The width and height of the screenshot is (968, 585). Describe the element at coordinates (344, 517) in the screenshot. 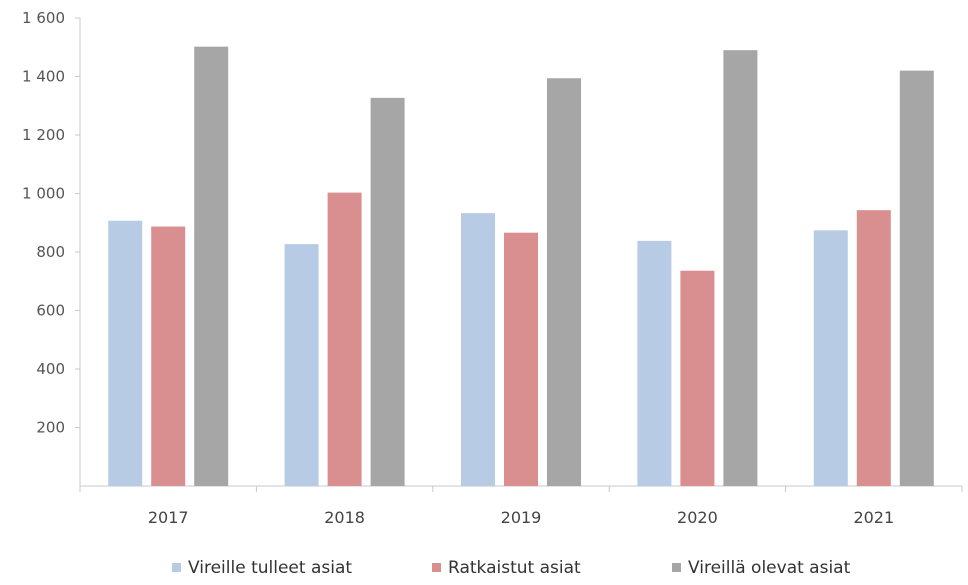

I see `x-tick-label: 2018` at that location.